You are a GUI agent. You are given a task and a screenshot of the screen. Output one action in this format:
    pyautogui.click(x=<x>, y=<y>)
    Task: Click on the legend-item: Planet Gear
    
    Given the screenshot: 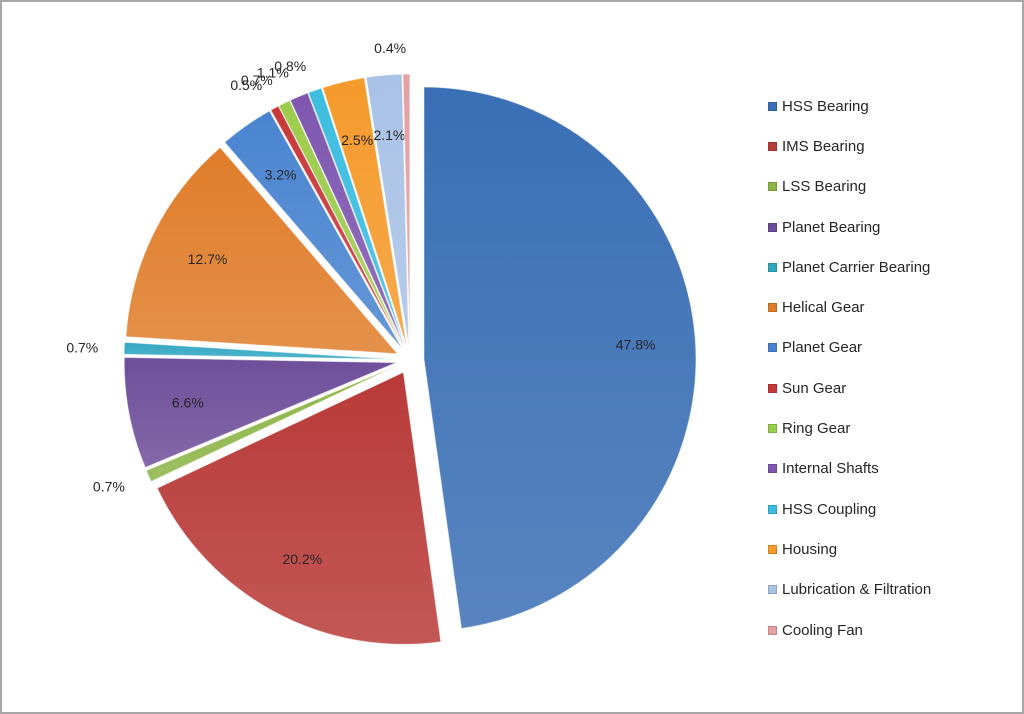 What is the action you would take?
    pyautogui.click(x=849, y=348)
    